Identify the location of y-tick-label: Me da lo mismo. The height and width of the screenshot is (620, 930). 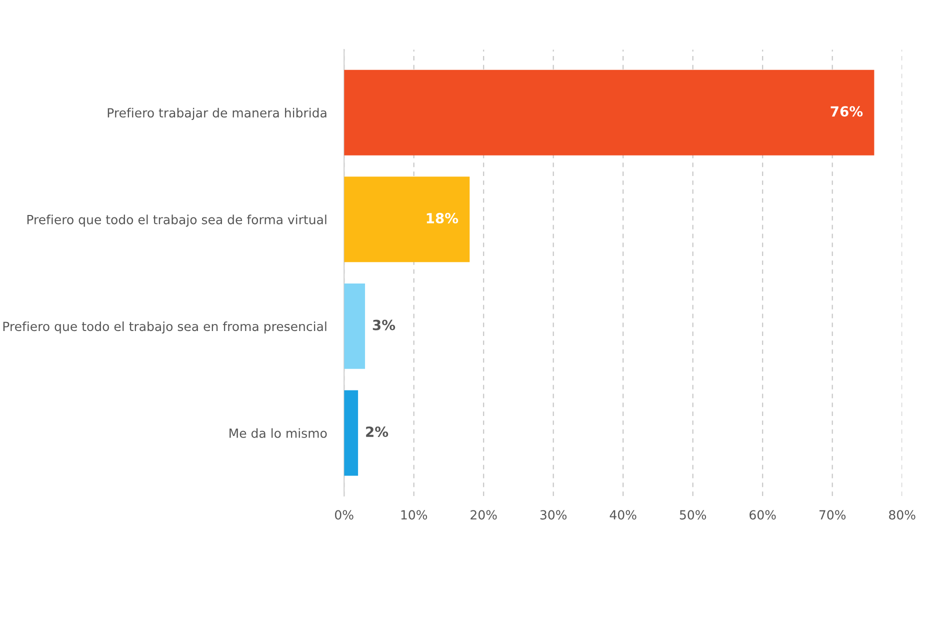
(278, 433).